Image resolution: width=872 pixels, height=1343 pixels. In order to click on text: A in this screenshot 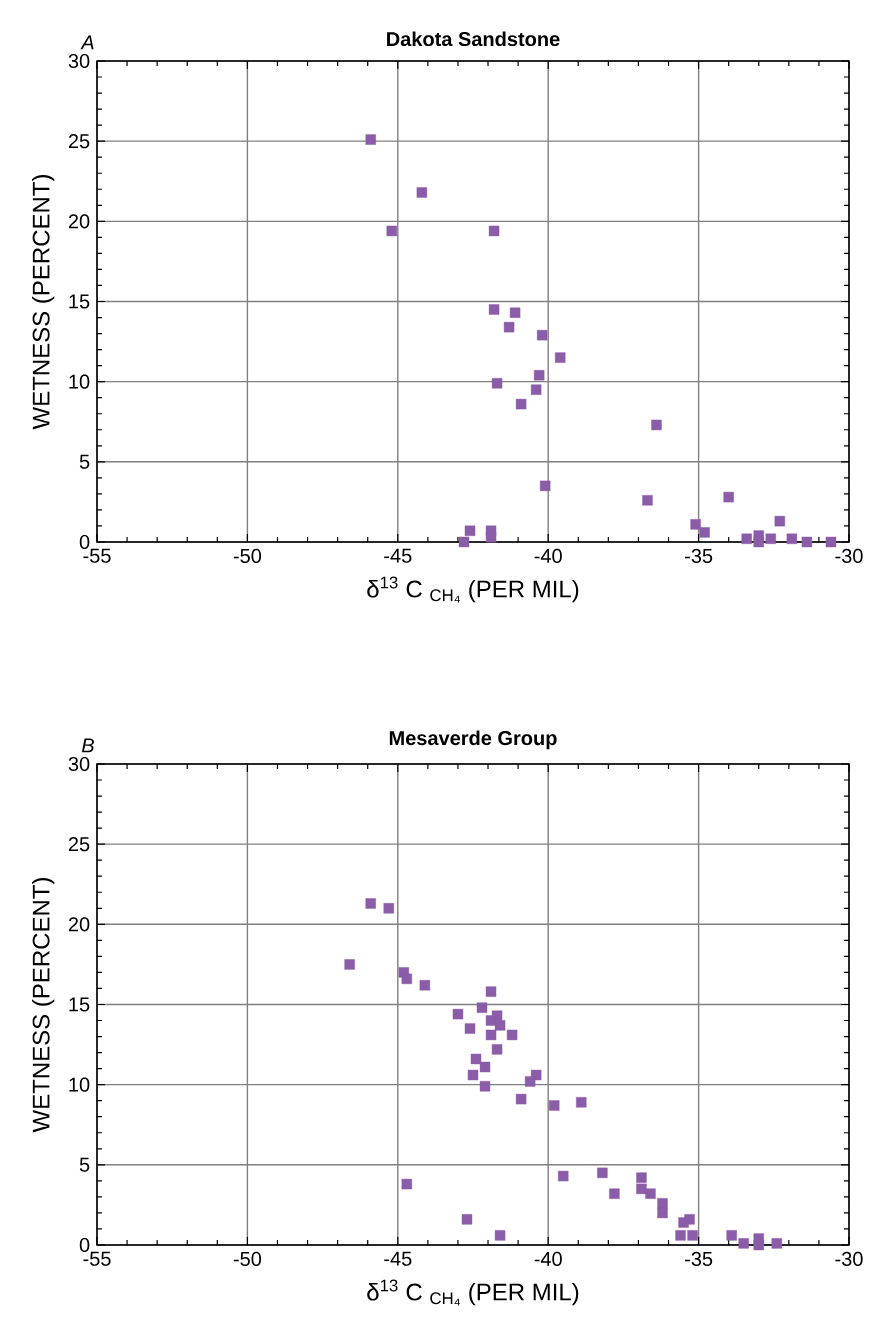, I will do `click(87, 42)`.